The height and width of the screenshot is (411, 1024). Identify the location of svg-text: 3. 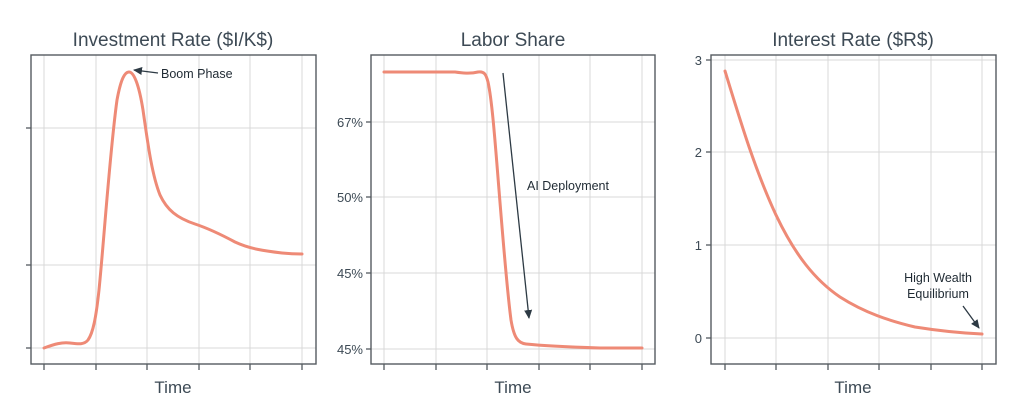
(698, 60).